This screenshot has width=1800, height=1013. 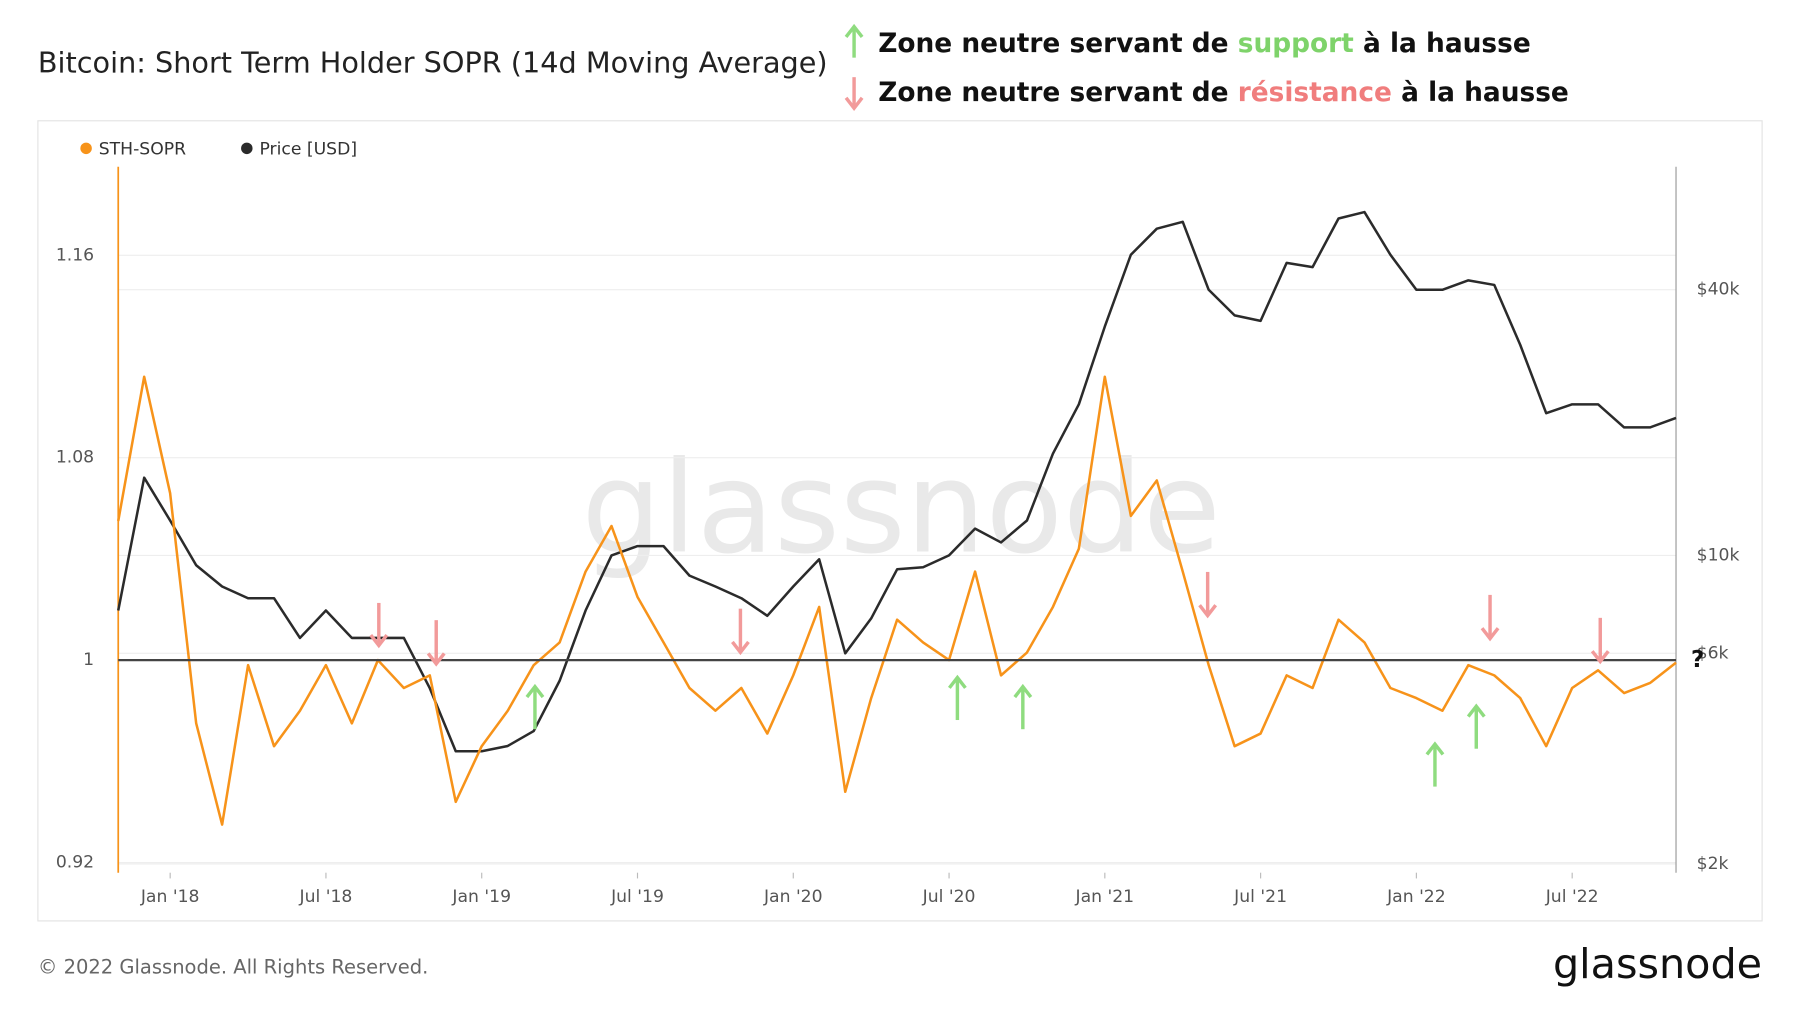 I want to click on y2-tick-label: $2k, so click(x=1713, y=864).